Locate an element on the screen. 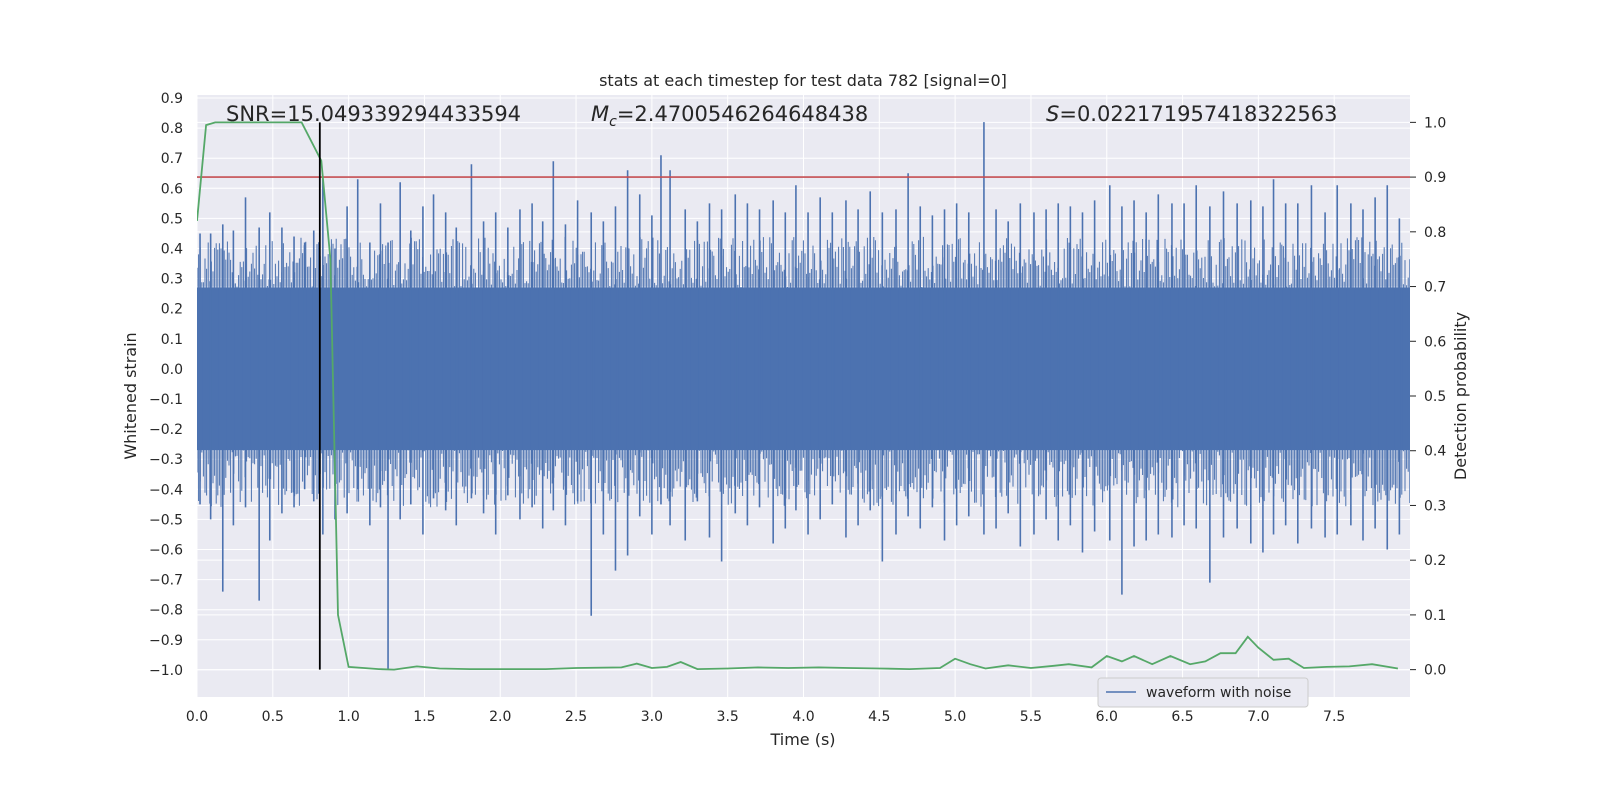 This screenshot has width=1600, height=800. y-tick-label: 0.7 is located at coordinates (172, 159).